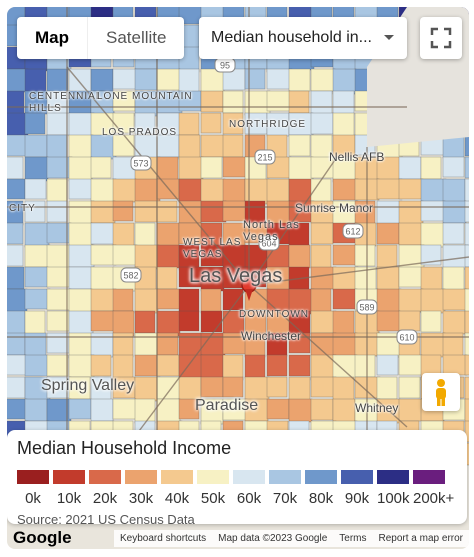 The image size is (474, 557). What do you see at coordinates (441, 392) in the screenshot?
I see `street-view-button` at bounding box center [441, 392].